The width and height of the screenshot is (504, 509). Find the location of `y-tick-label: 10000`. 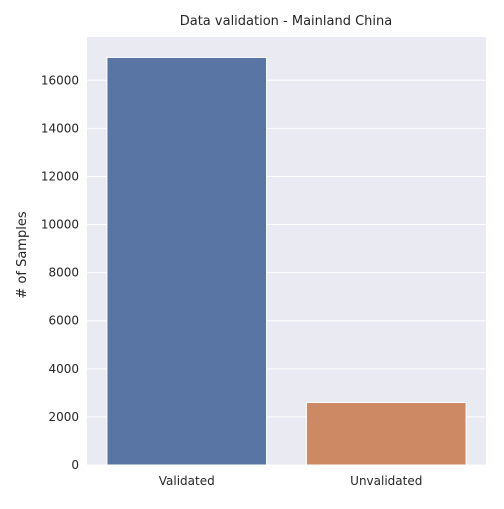

y-tick-label: 10000 is located at coordinates (60, 225).